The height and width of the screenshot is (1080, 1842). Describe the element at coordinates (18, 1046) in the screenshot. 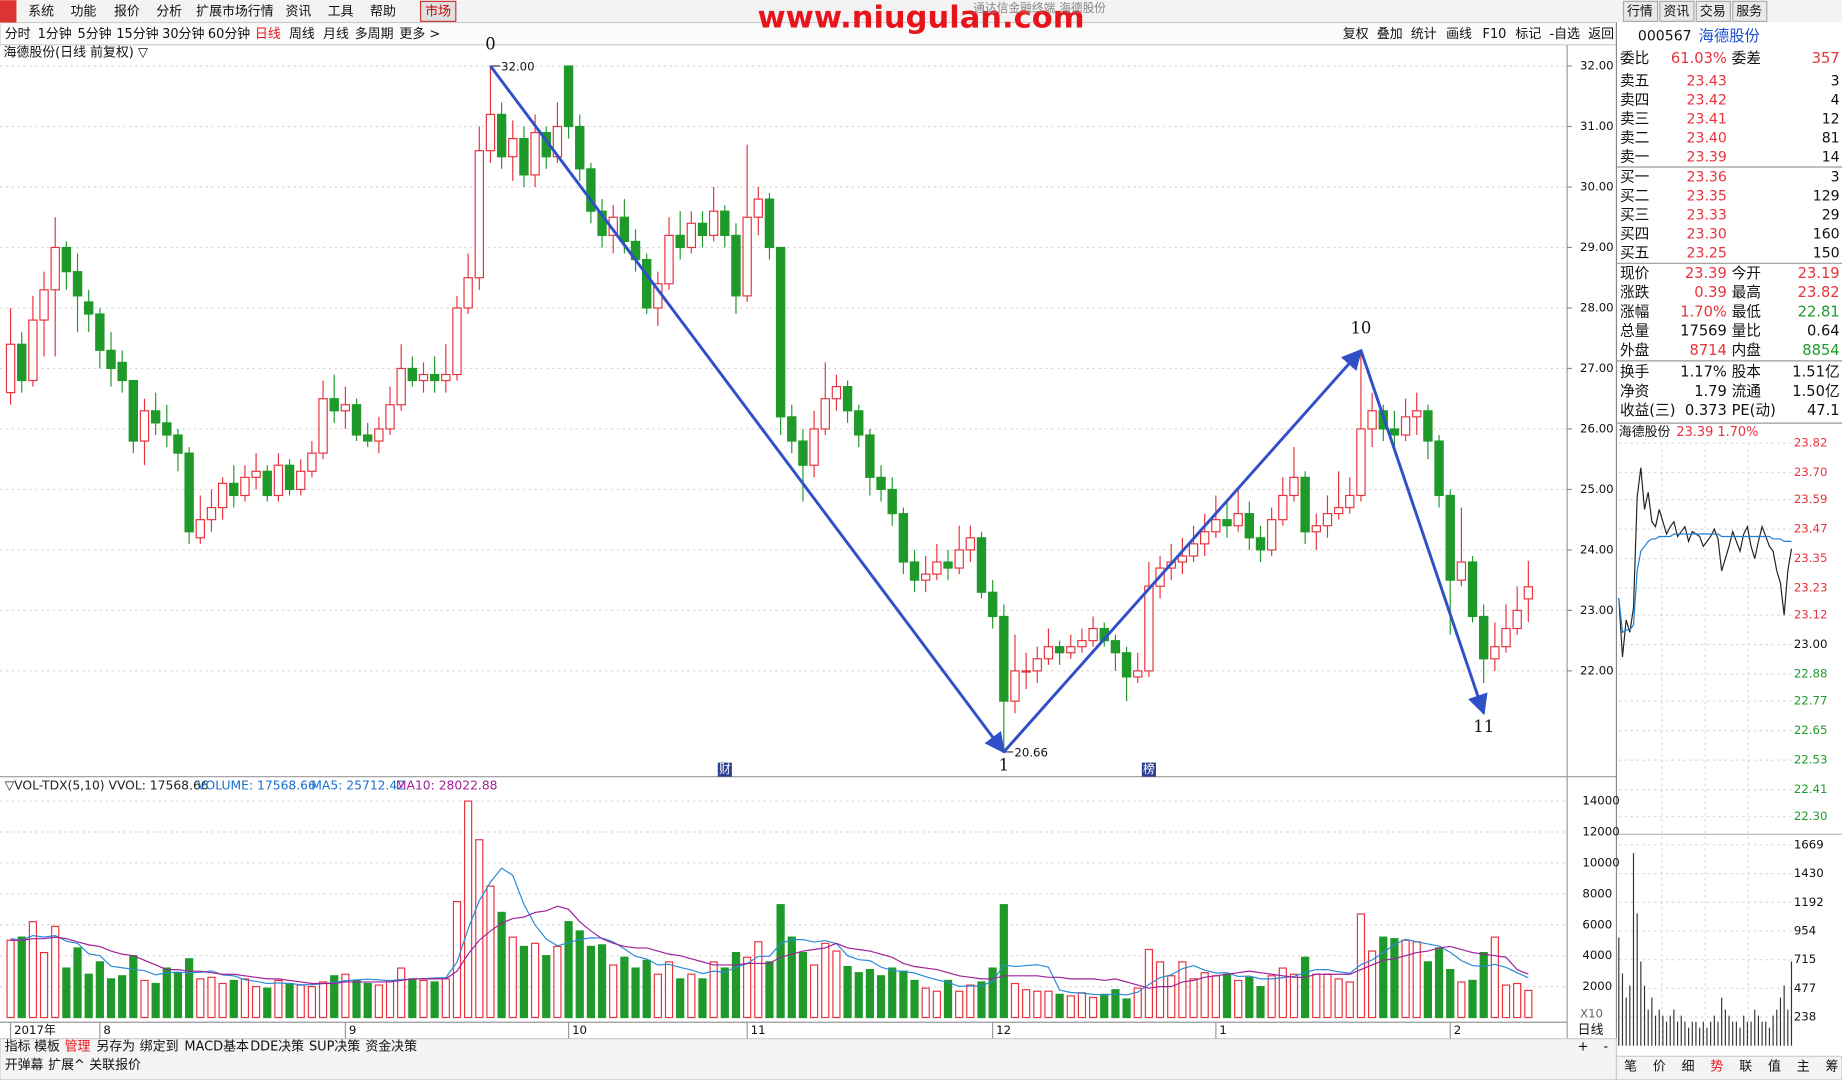

I see `bottom-tab: 指标` at that location.